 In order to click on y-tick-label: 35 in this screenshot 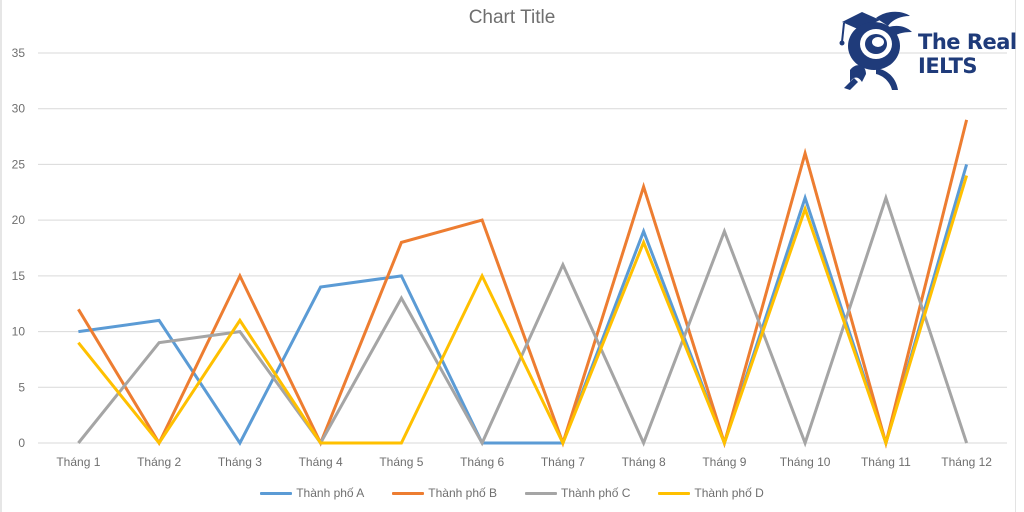, I will do `click(19, 53)`.